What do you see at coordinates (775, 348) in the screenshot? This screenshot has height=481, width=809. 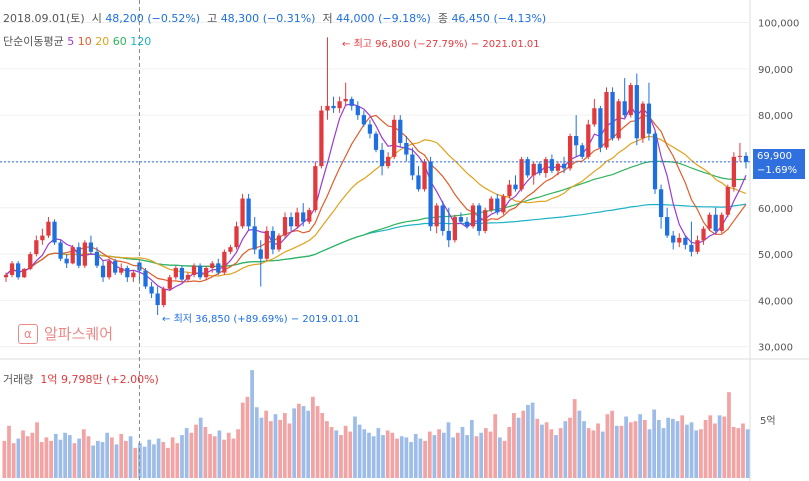 I see `y-tick-label: 30,000` at bounding box center [775, 348].